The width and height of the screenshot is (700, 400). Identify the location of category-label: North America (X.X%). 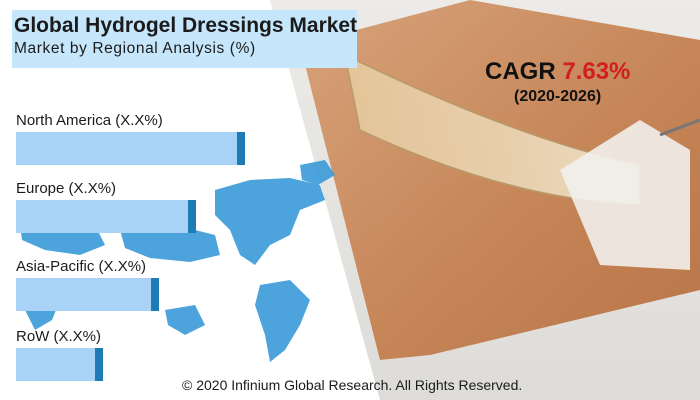
(89, 120).